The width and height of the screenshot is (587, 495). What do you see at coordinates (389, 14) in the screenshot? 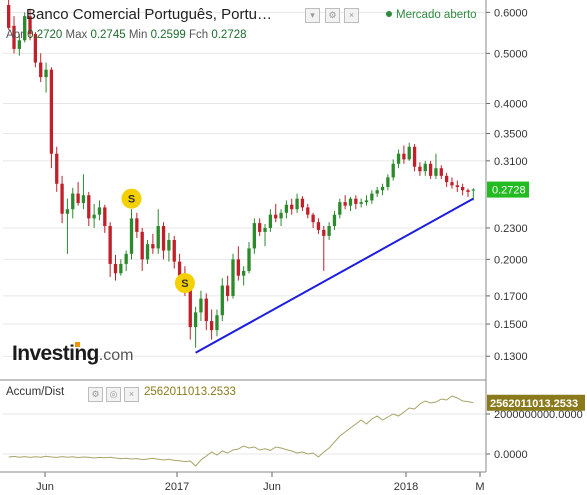
I see `status-dot-icon` at bounding box center [389, 14].